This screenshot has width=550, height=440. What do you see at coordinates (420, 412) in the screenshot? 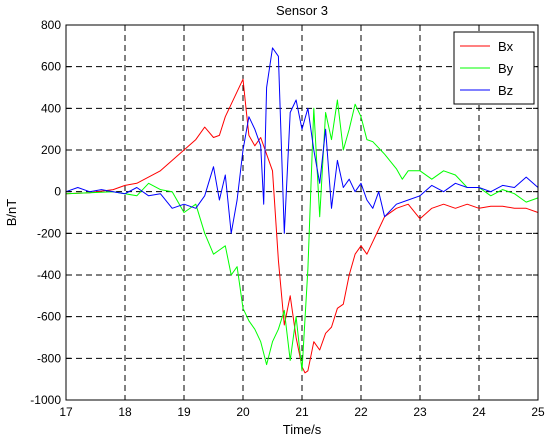
I see `x-tick-label: 23` at bounding box center [420, 412].